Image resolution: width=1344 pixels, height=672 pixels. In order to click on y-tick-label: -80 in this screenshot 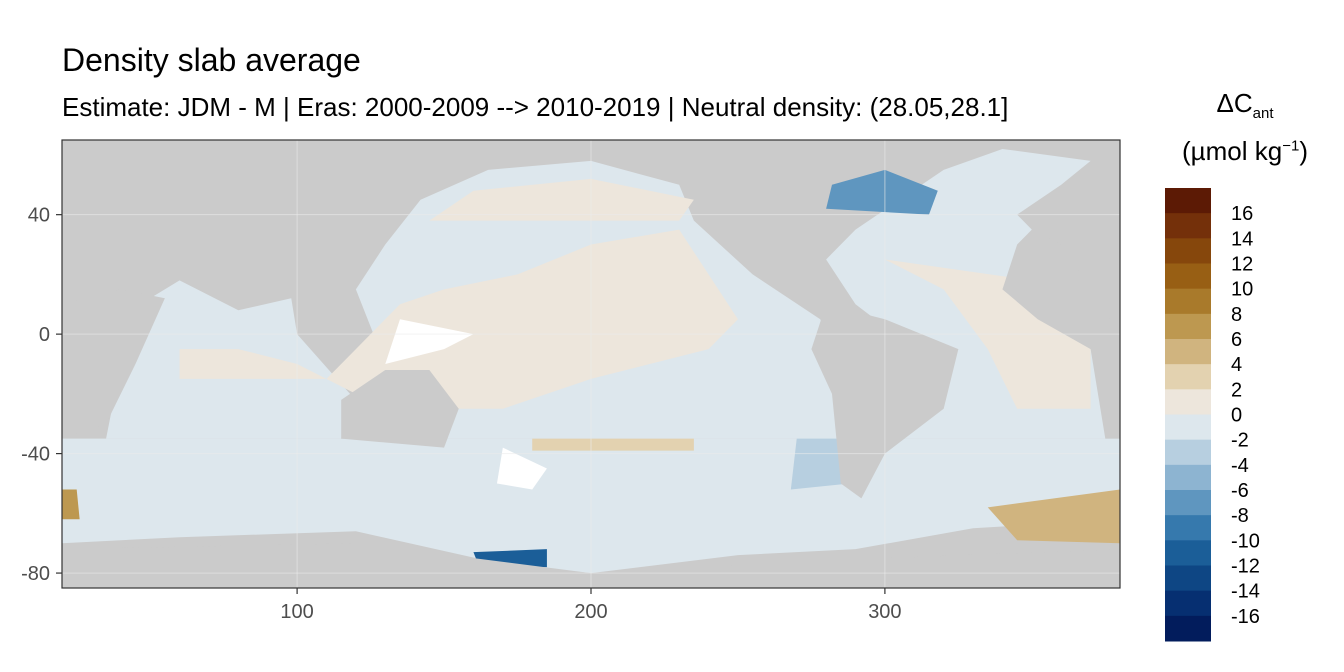, I will do `click(35, 574)`.